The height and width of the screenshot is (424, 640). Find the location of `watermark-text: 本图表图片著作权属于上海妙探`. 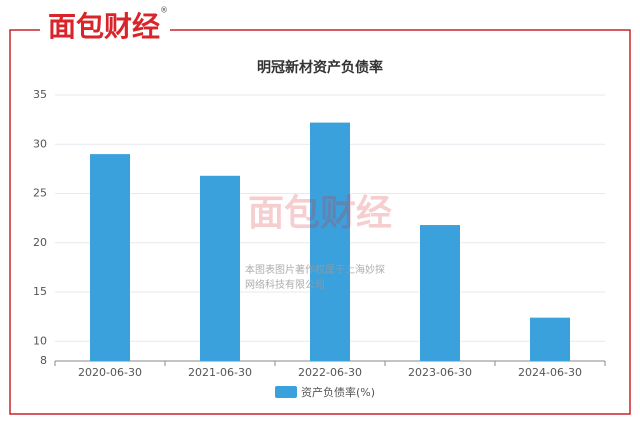

watermark-text: 本图表图片著作权属于上海妙探 is located at coordinates (315, 269).